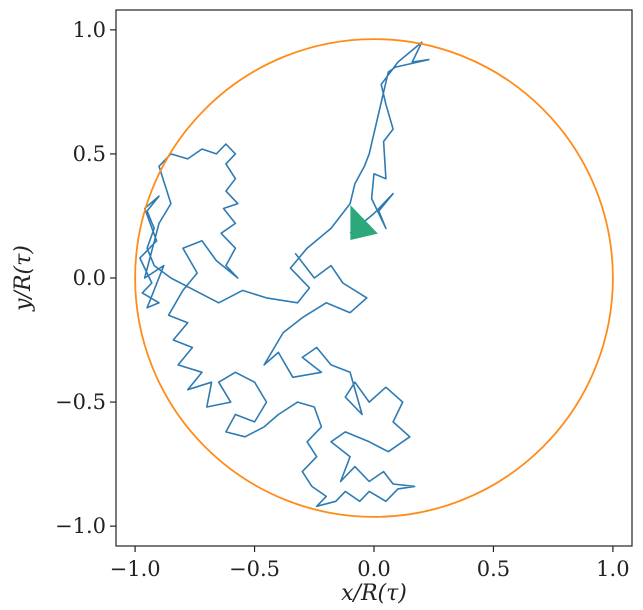  What do you see at coordinates (135, 569) in the screenshot?
I see `x-tick-label: −1.0` at bounding box center [135, 569].